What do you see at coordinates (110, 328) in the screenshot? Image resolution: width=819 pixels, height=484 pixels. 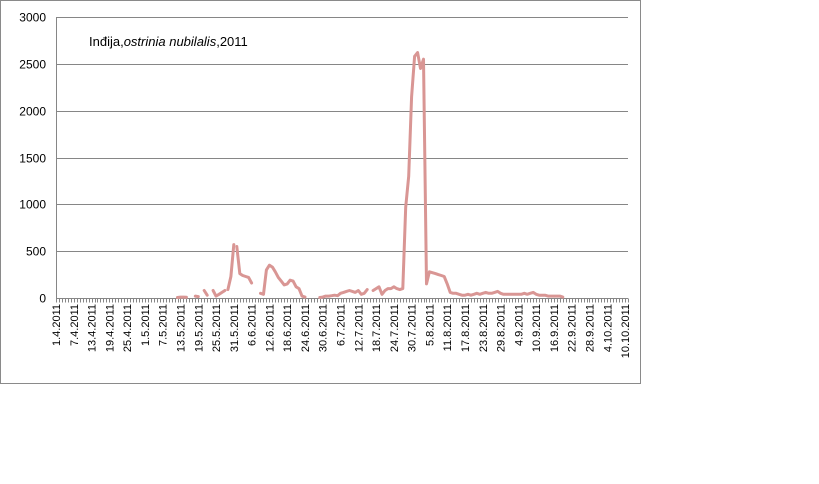 I see `x-tick-label: 19.4.2011` at bounding box center [110, 328].